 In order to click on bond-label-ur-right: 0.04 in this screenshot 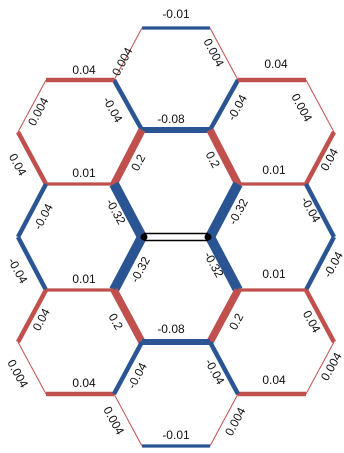, I will do `click(329, 159)`.